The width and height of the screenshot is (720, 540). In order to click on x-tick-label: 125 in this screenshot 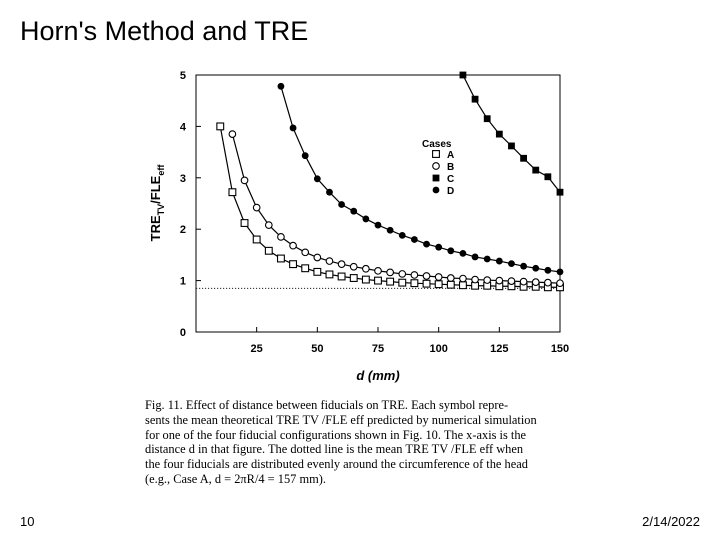, I will do `click(499, 349)`.